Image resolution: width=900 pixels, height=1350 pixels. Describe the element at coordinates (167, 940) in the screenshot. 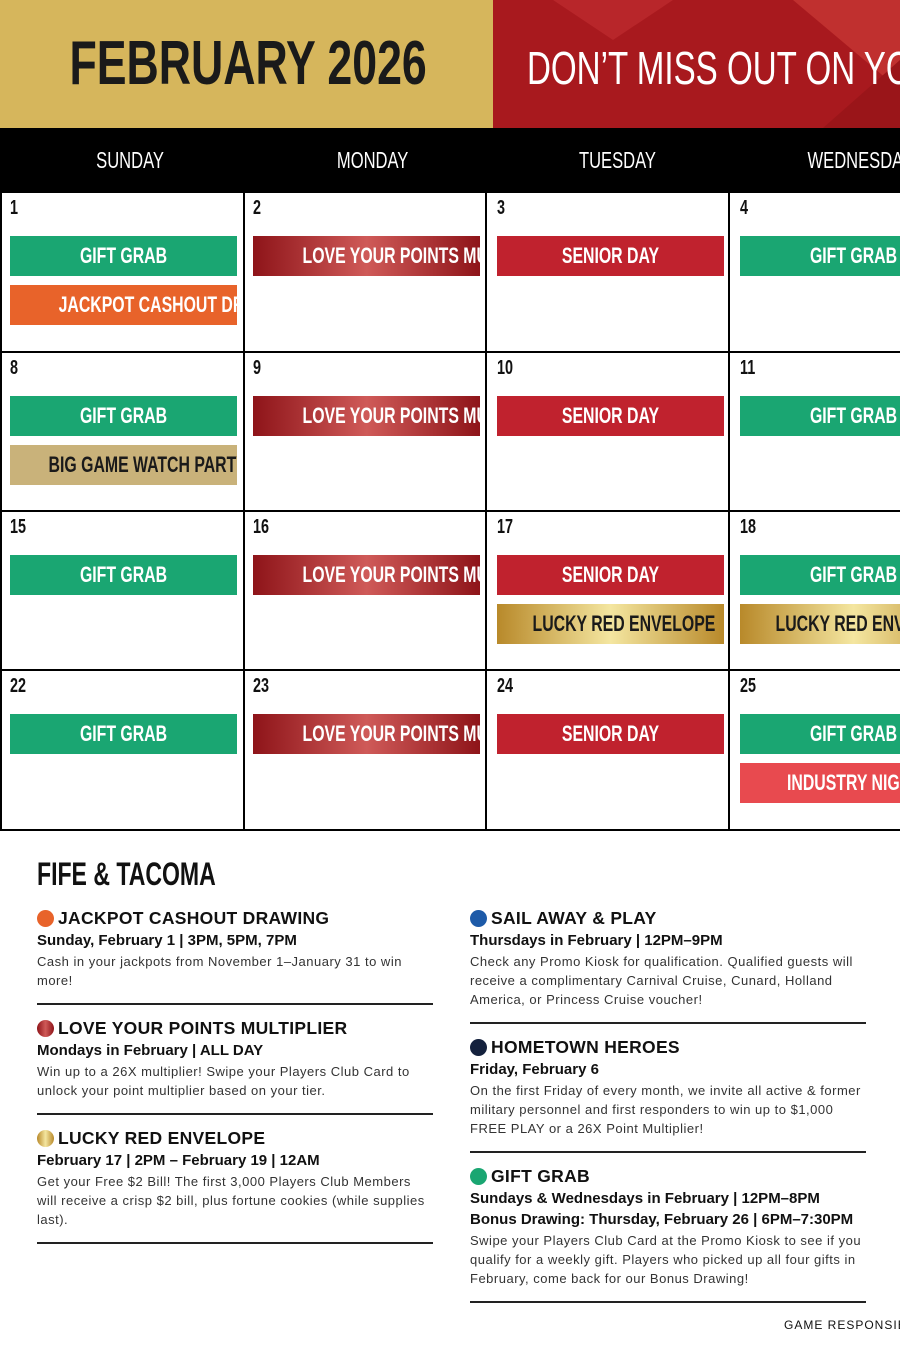

I see `promo-schedule: Sunday, February 1 | 3PM, 5PM, 7PM` at that location.